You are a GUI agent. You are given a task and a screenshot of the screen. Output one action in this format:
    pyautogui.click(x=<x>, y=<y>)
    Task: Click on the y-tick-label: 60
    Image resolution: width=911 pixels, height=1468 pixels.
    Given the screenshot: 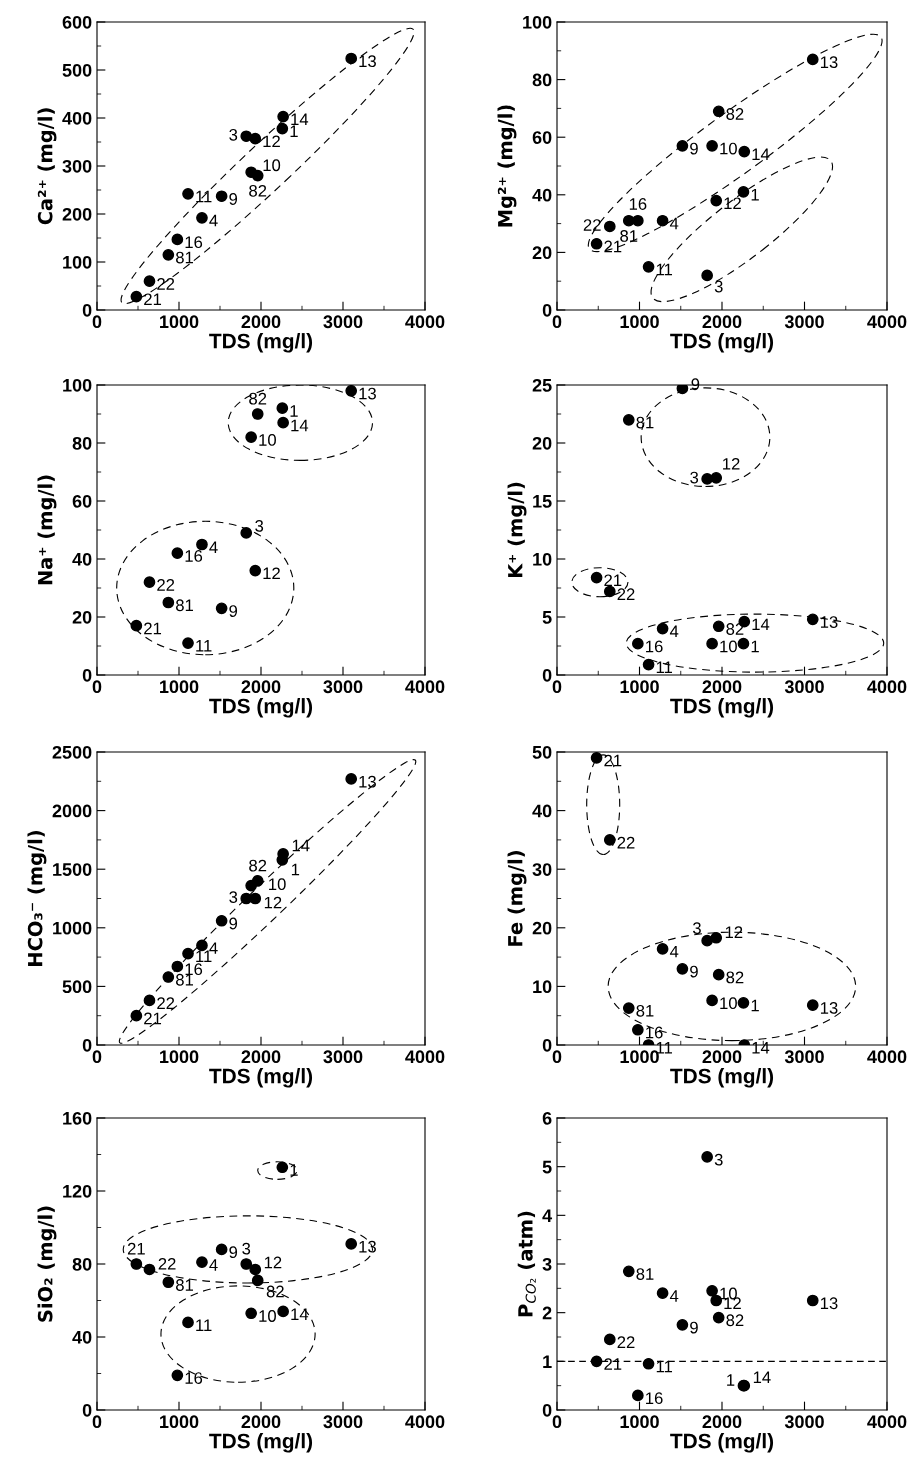 What is the action you would take?
    pyautogui.click(x=542, y=137)
    